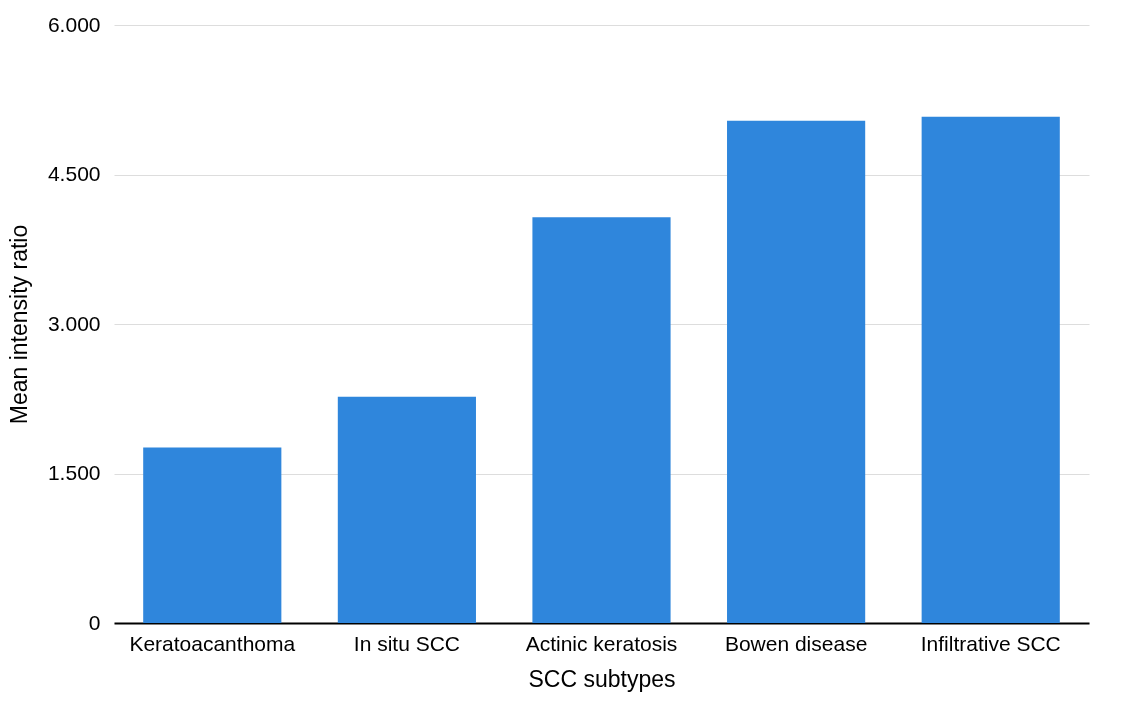 The width and height of the screenshot is (1133, 726). What do you see at coordinates (796, 643) in the screenshot?
I see `x-tick-label: Bowen disease` at bounding box center [796, 643].